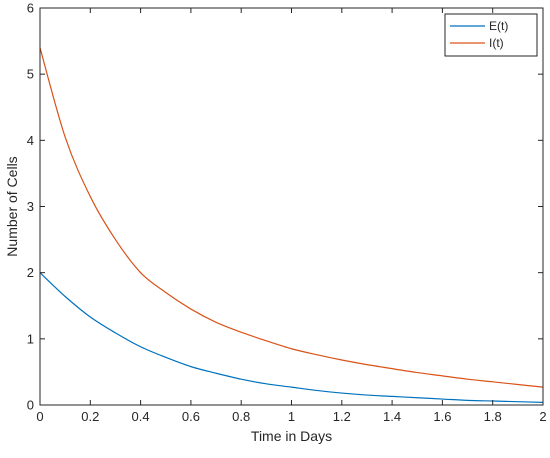 Image resolution: width=550 pixels, height=458 pixels. I want to click on y-tick-label: 6, so click(30, 8).